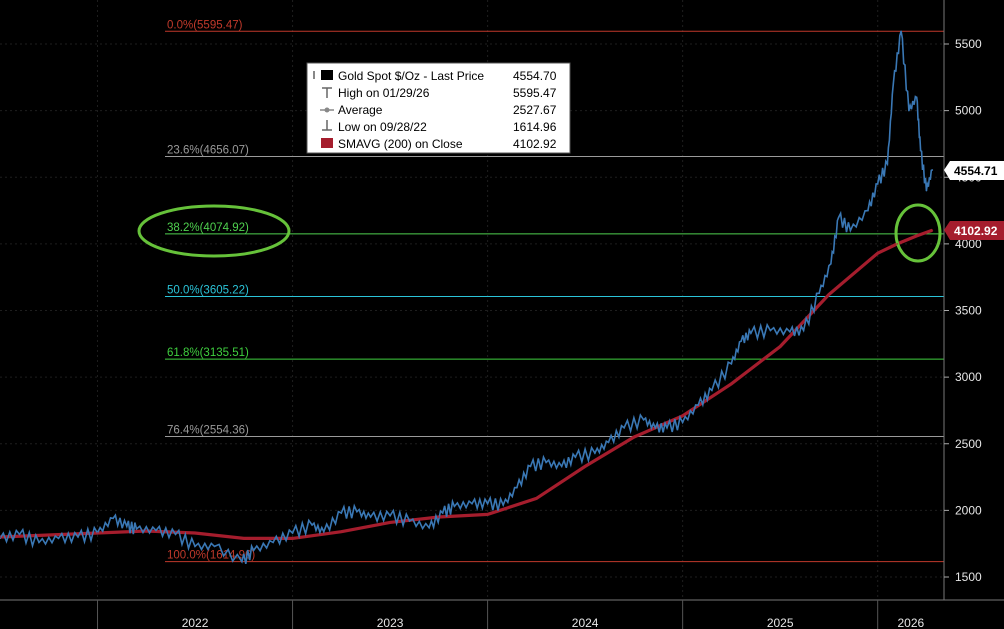 This screenshot has width=1004, height=629. I want to click on last-price-tag: 4554.71, so click(974, 170).